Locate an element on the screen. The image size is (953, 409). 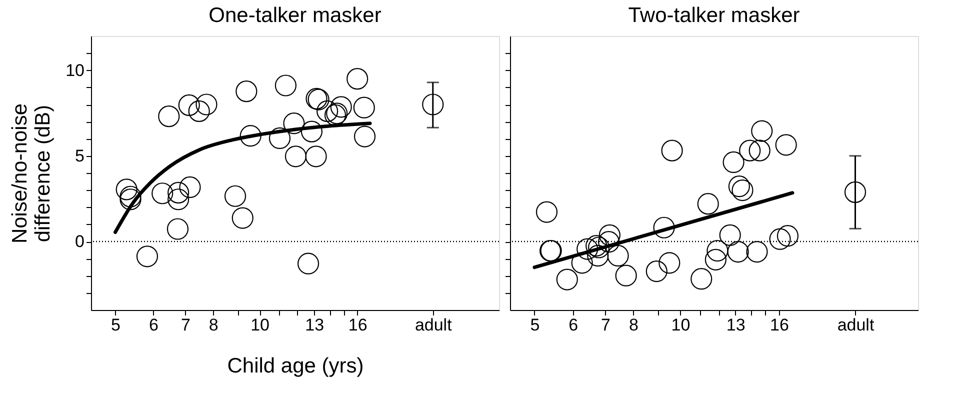
chart-title: Two-talker masker is located at coordinates (714, 15).